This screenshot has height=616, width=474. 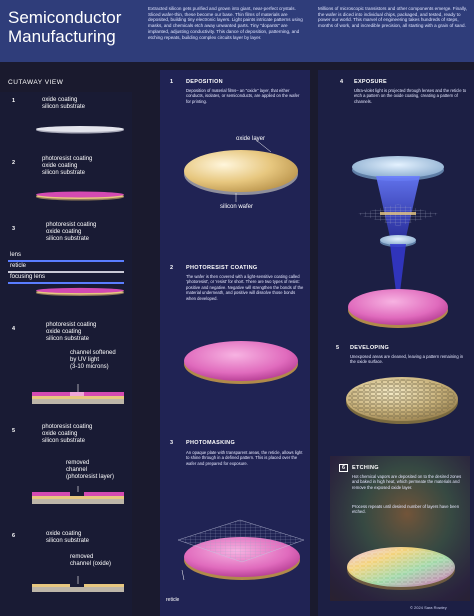 What do you see at coordinates (428, 607) in the screenshot?
I see `copyright-footer: © 2024 Sara Rowley` at bounding box center [428, 607].